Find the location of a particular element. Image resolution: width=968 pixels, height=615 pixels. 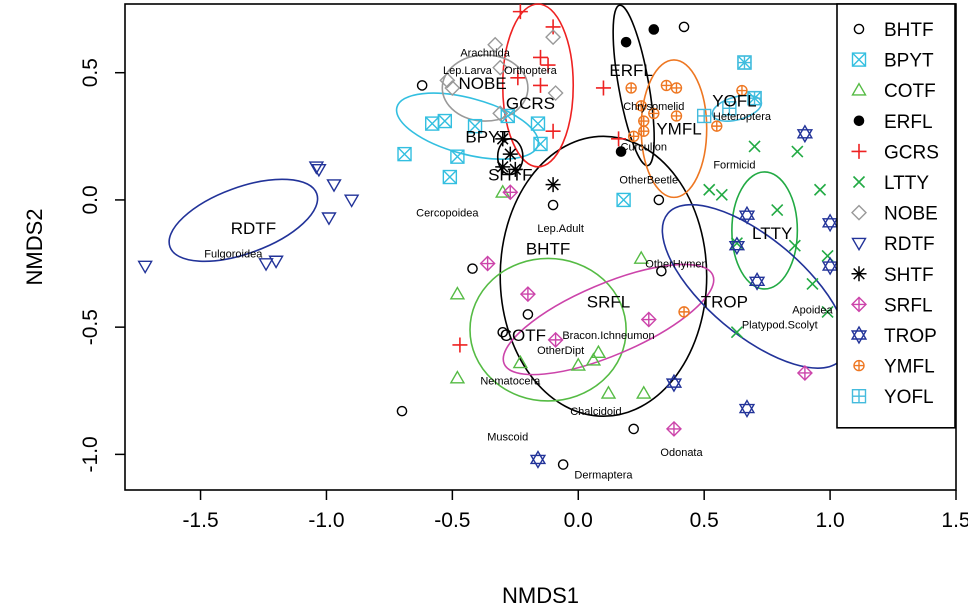

group-label-trop: TROP is located at coordinates (724, 302).